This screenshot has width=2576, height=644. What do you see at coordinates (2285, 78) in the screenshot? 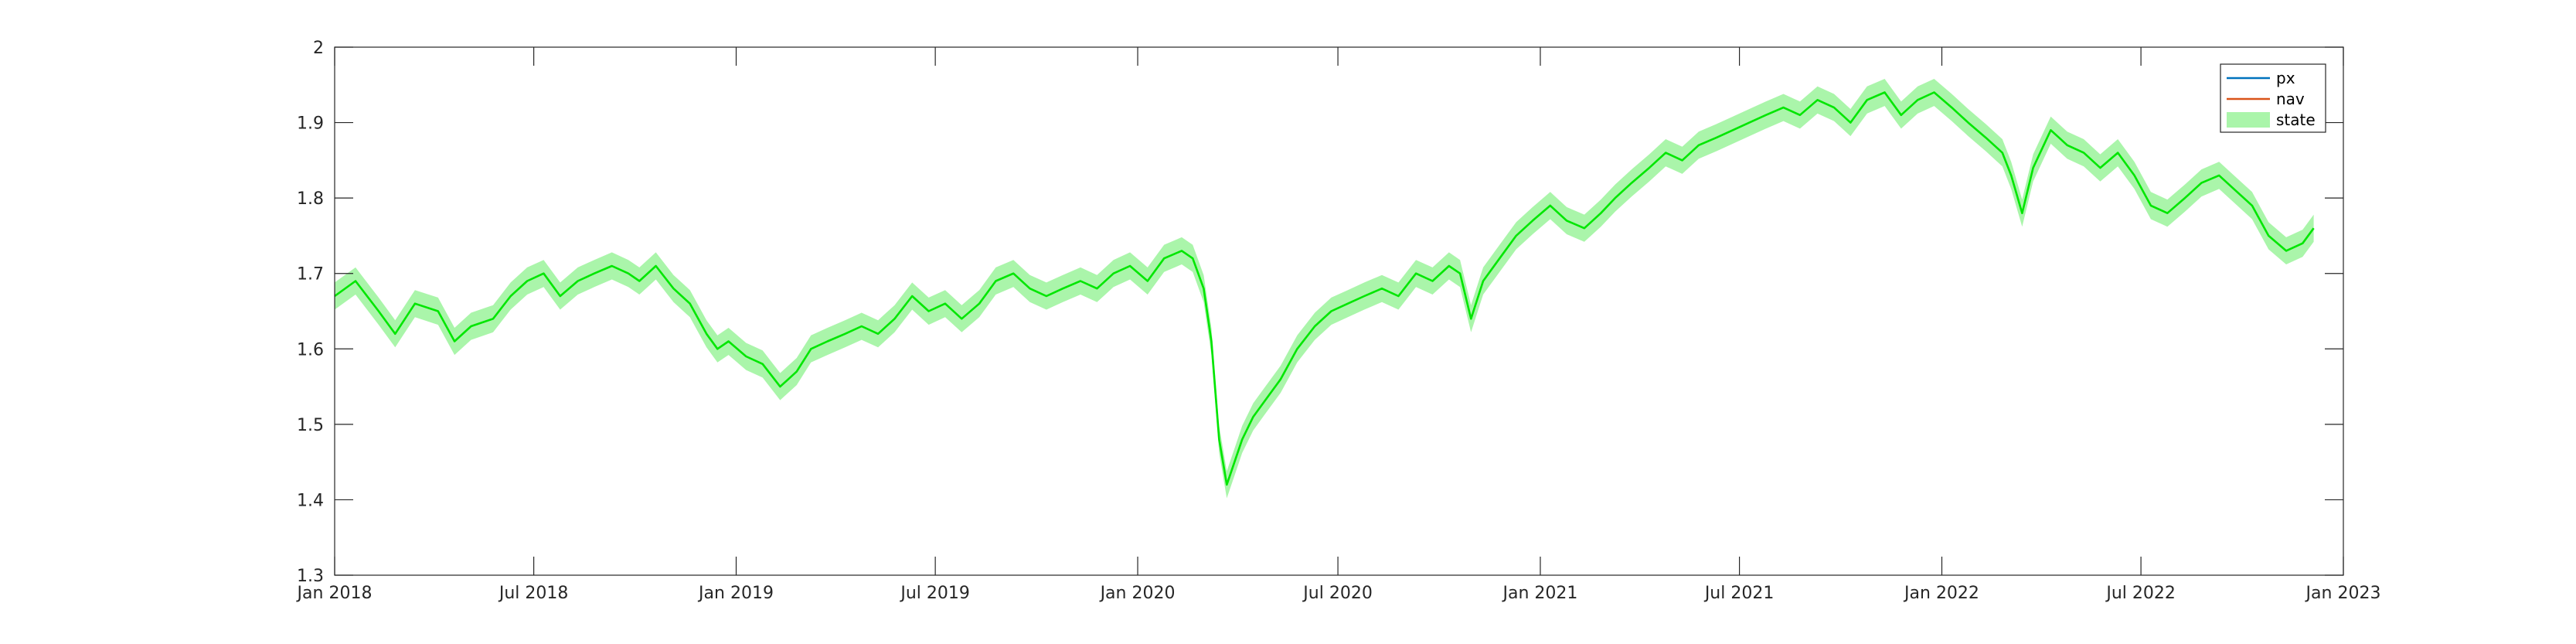
I see `legend-label-px: px` at bounding box center [2285, 78].